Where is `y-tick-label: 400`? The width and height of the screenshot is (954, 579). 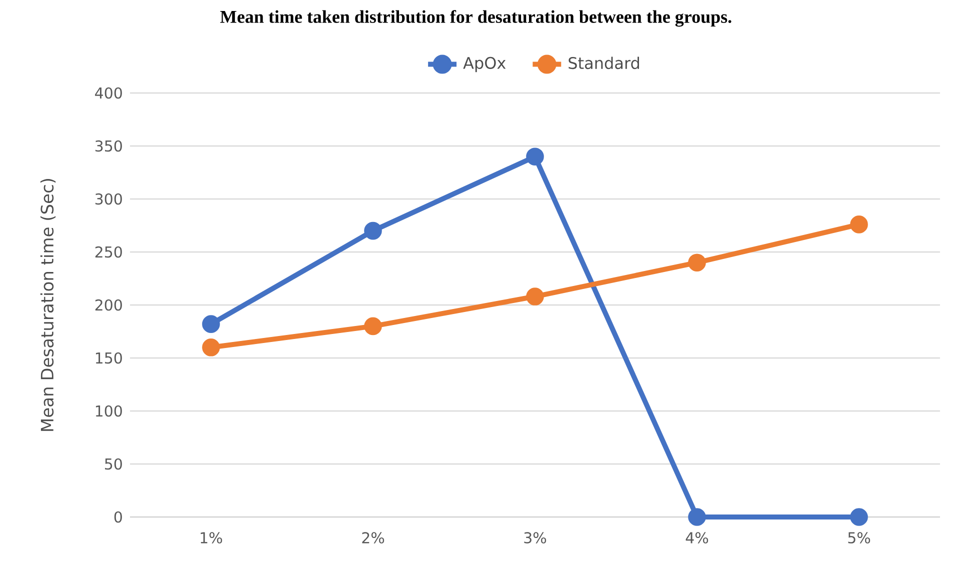
y-tick-label: 400 is located at coordinates (108, 93).